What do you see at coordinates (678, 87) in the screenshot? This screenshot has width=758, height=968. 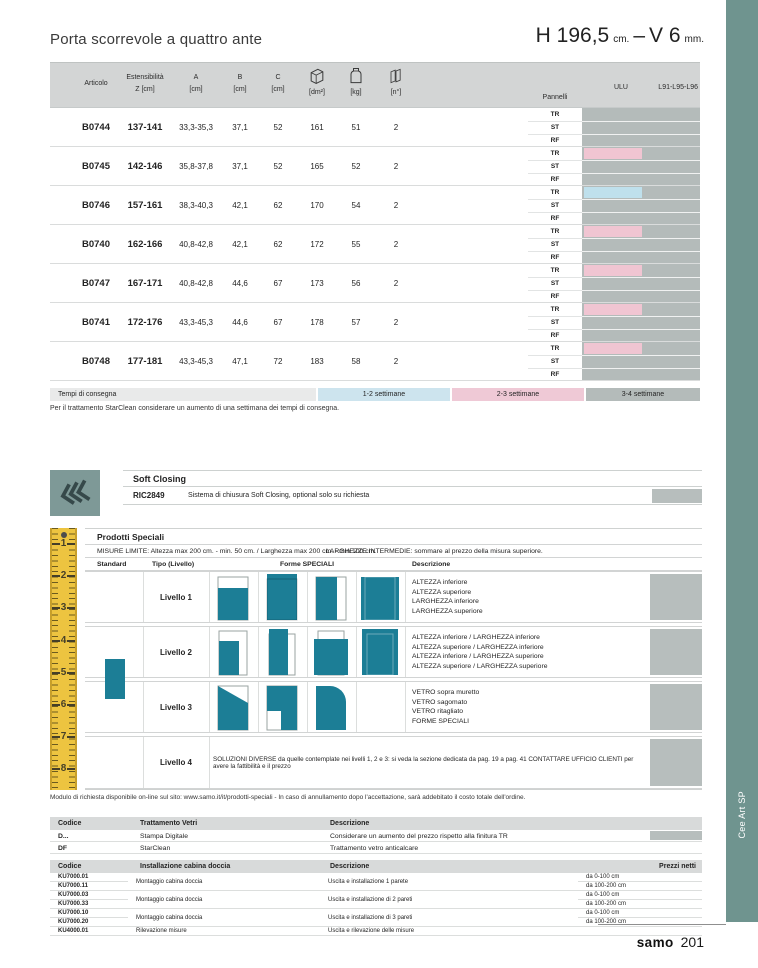 I see `col-l91: L91-L95-L96` at bounding box center [678, 87].